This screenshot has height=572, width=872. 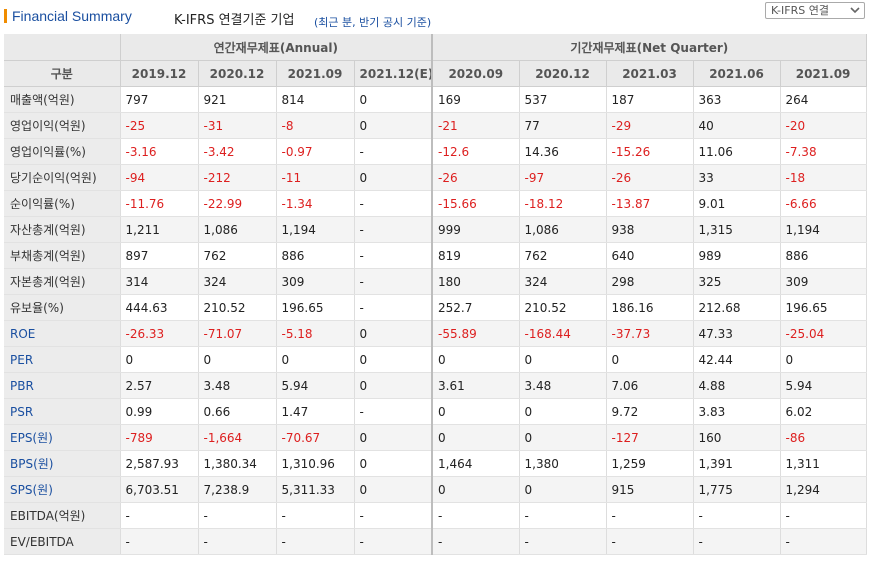 I want to click on quarter-value-cell: -7.38, so click(x=823, y=151).